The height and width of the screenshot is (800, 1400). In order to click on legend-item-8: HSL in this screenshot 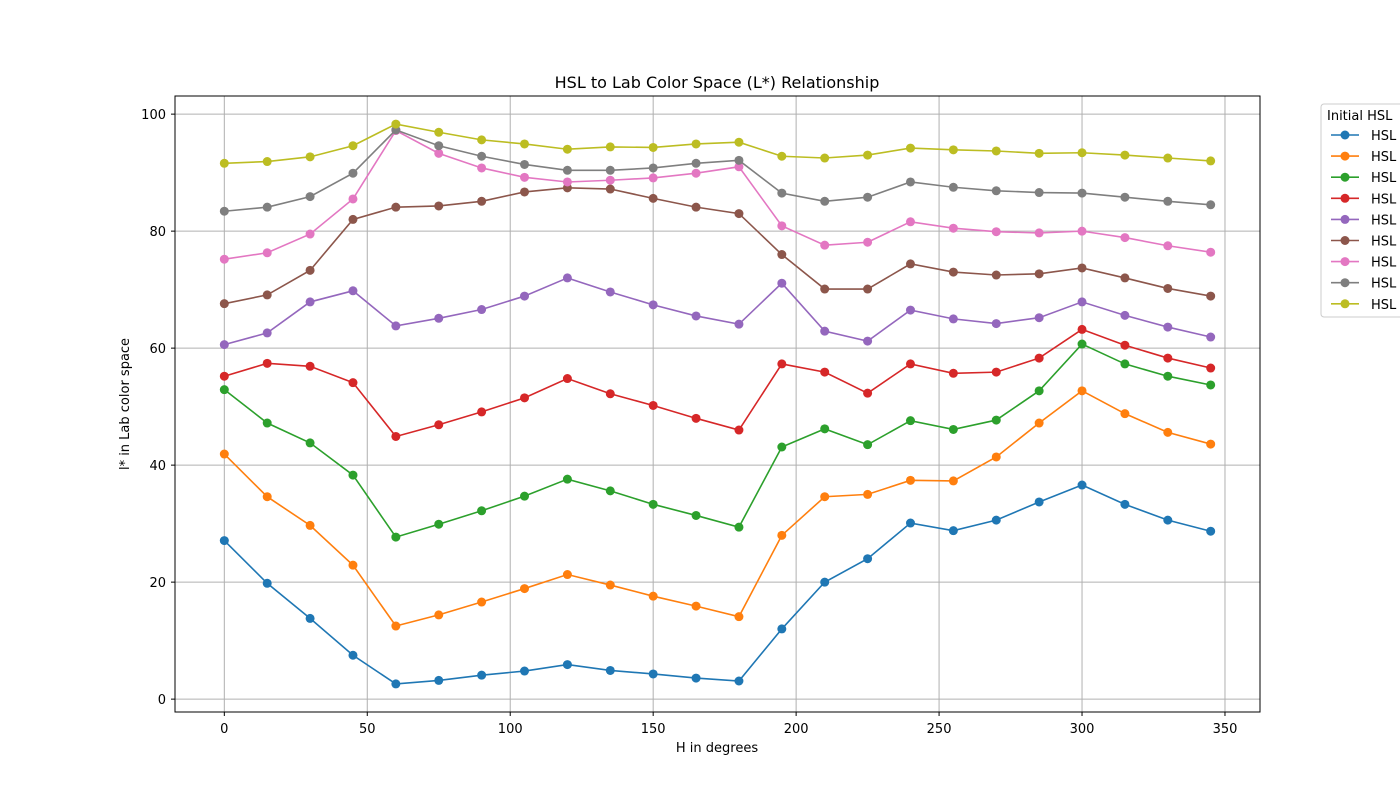, I will do `click(1364, 284)`.